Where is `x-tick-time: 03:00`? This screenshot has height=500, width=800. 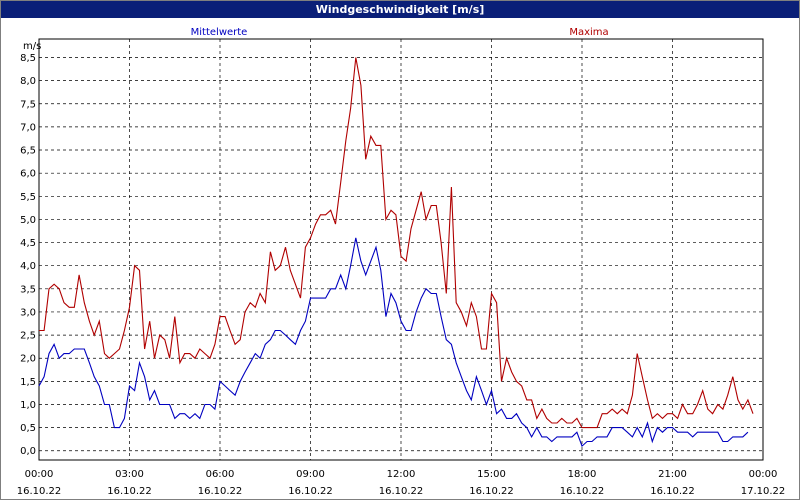
x-tick-time: 03:00 is located at coordinates (129, 474).